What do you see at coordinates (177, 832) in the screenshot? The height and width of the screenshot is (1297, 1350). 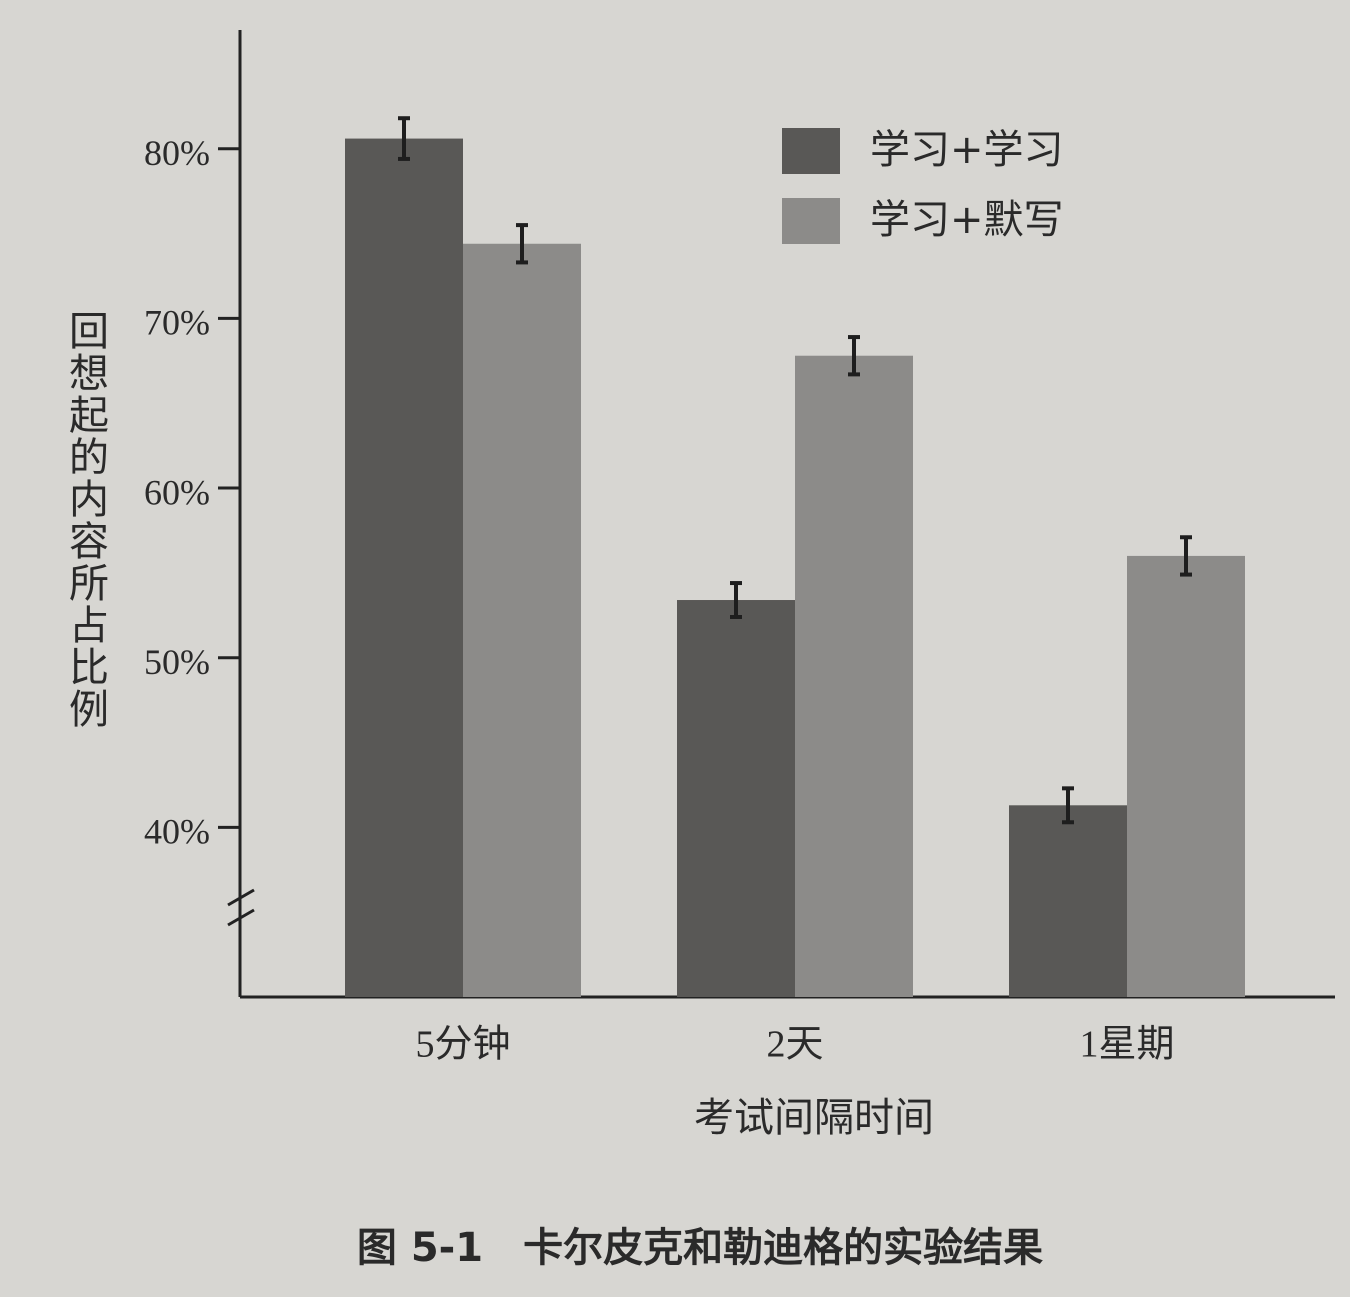 I see `y-tick-label: 40%` at bounding box center [177, 832].